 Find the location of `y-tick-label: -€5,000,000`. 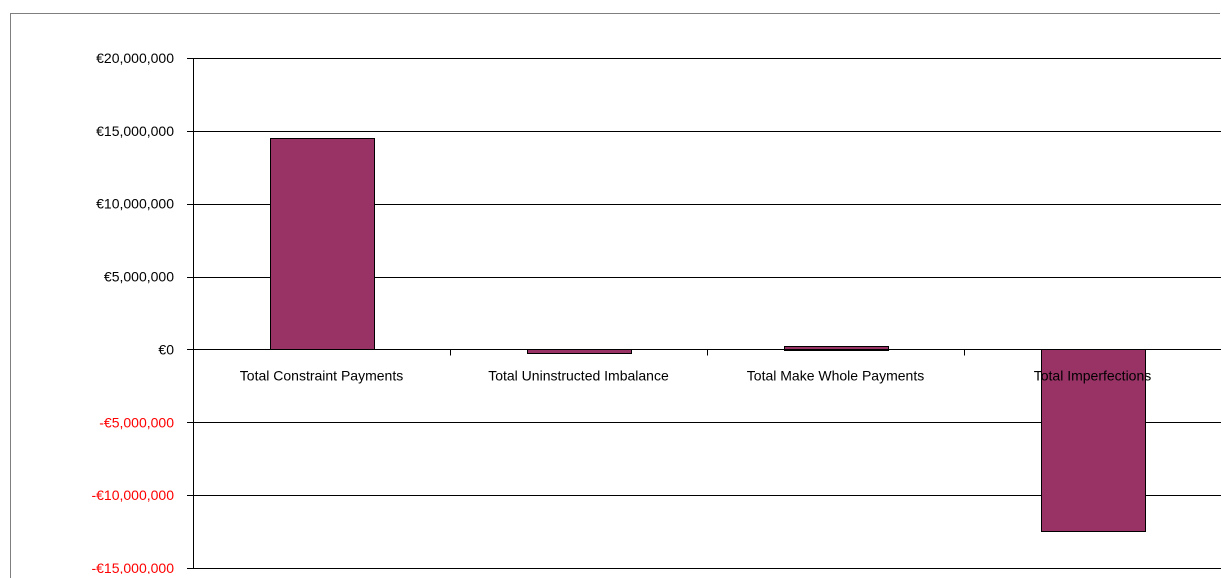

y-tick-label: -€5,000,000 is located at coordinates (136, 422).